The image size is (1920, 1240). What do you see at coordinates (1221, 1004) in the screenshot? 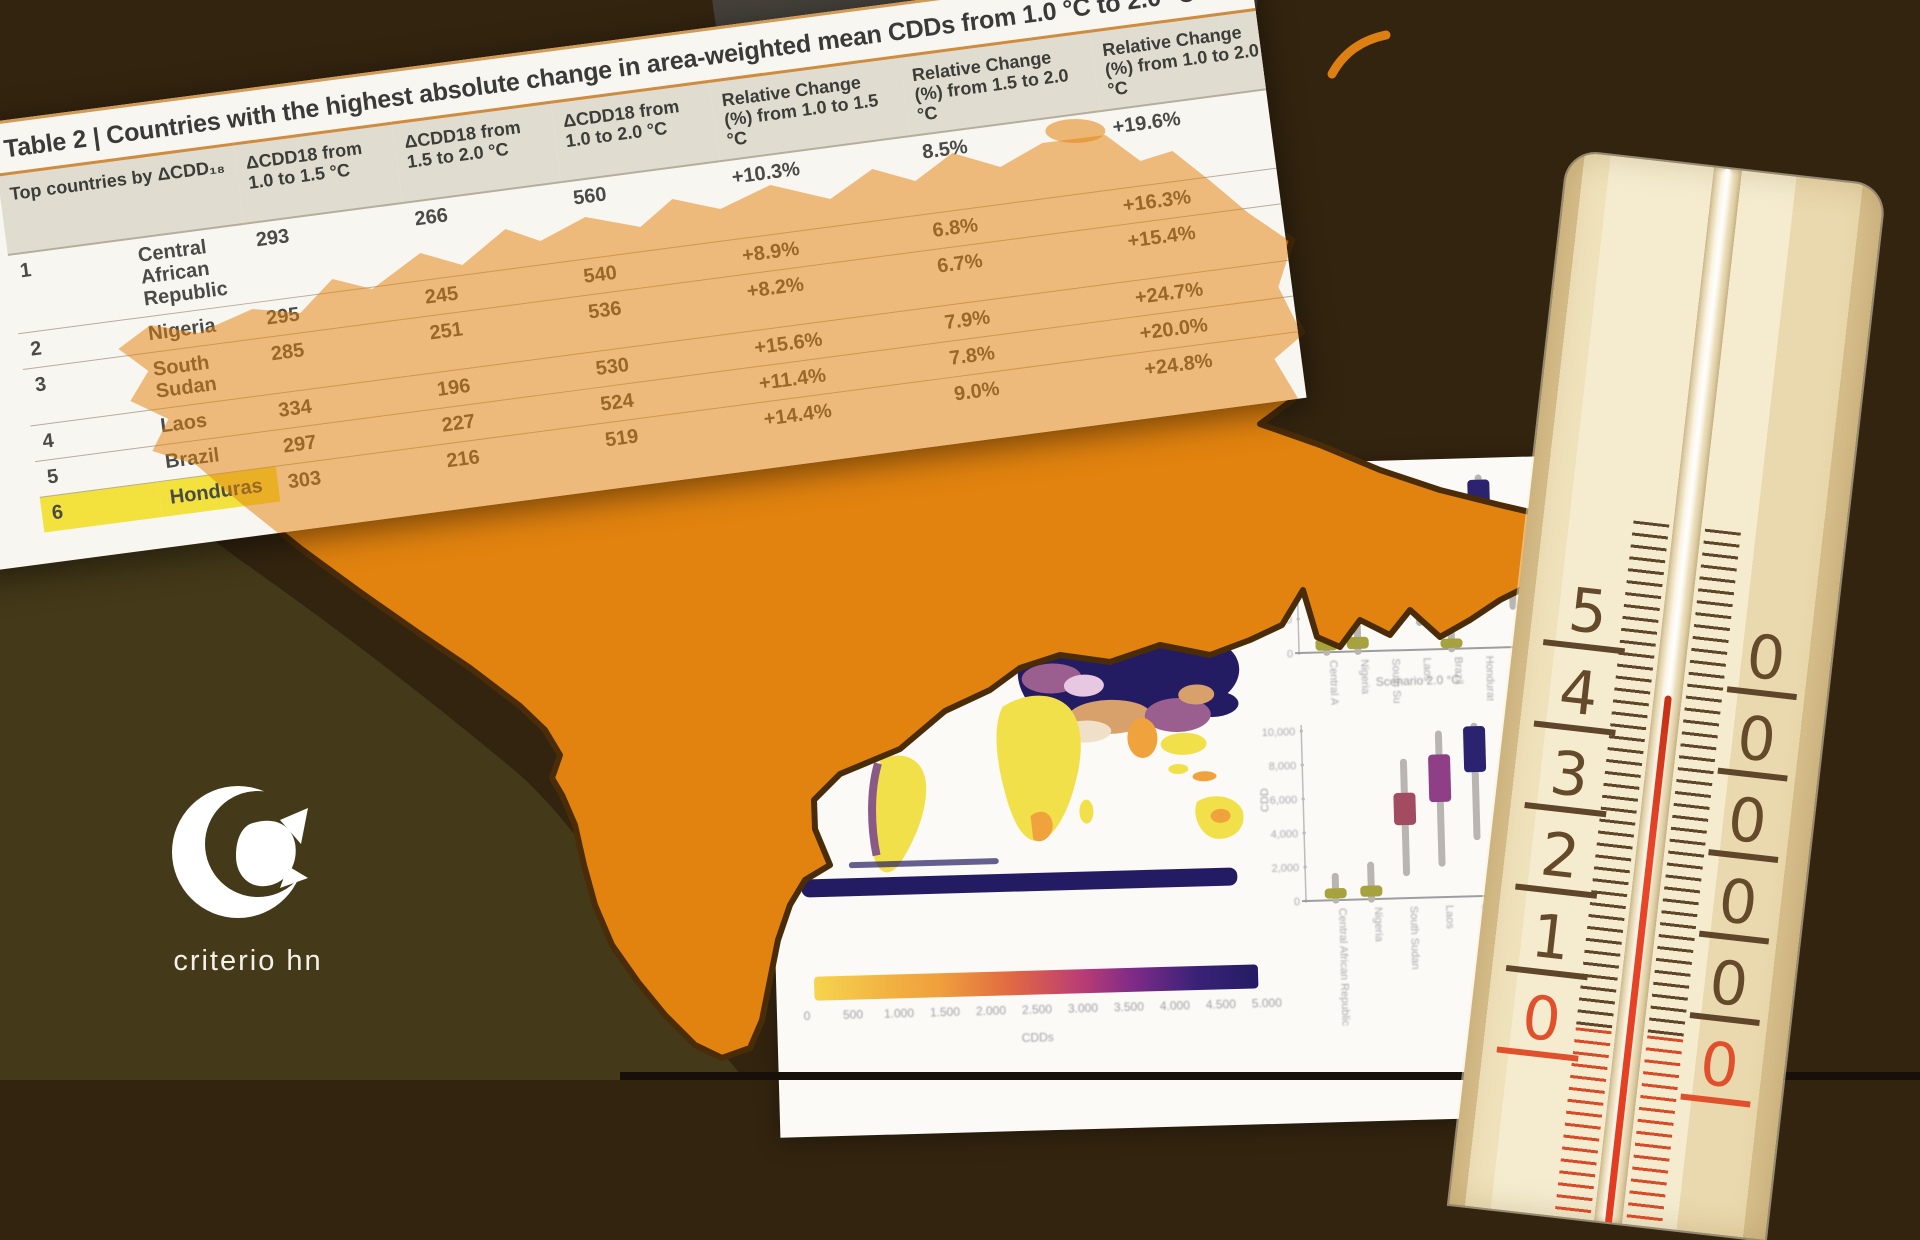
I see `colorbar-tick-label: 4.500` at bounding box center [1221, 1004].